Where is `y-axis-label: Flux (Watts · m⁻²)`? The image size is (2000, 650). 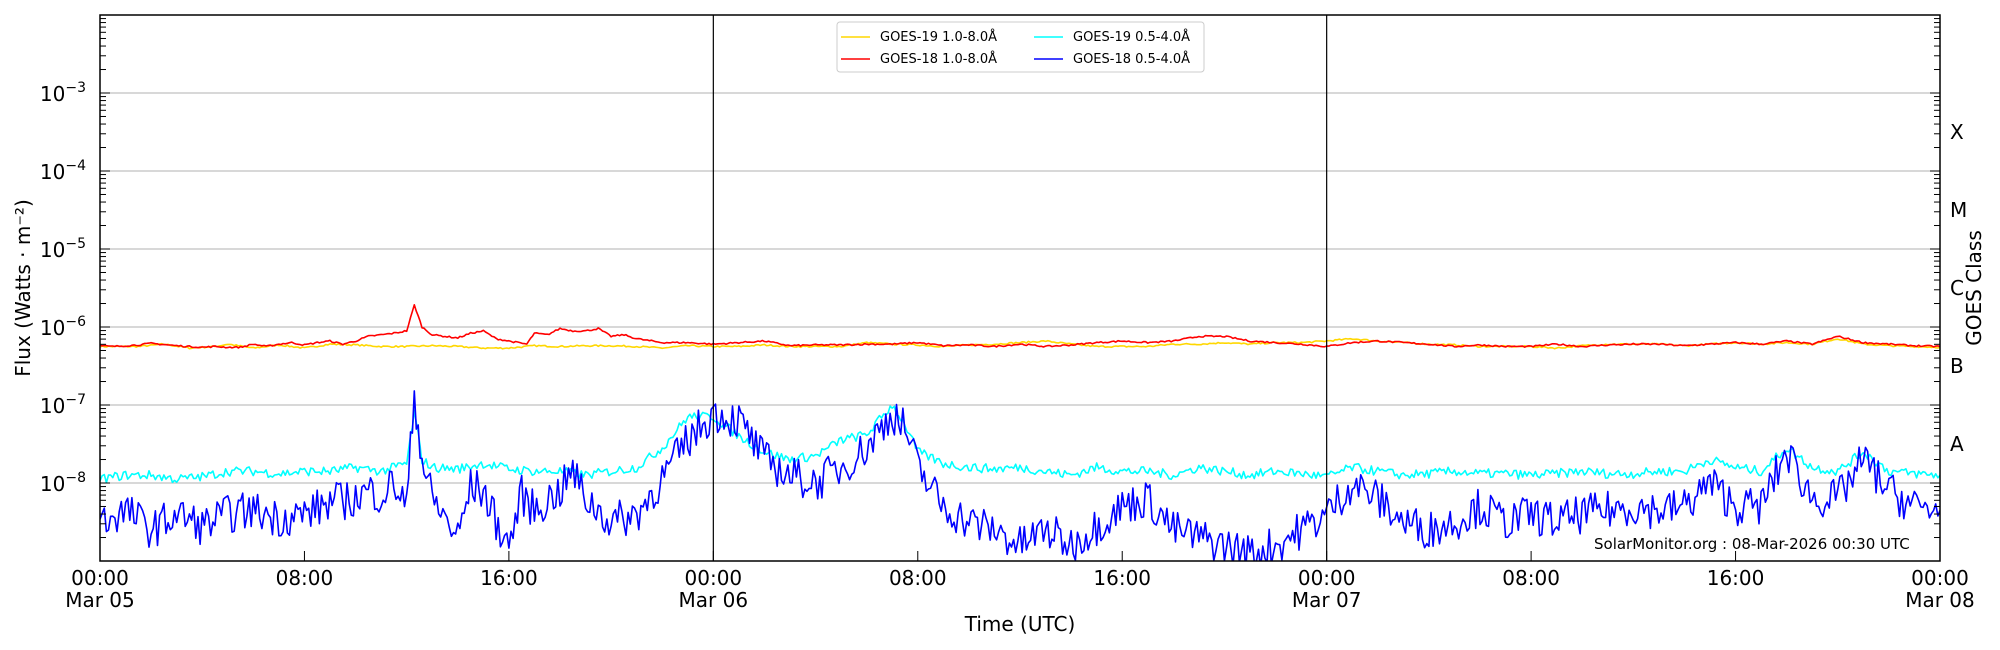
y-axis-label: Flux (Watts · m⁻²) is located at coordinates (23, 288).